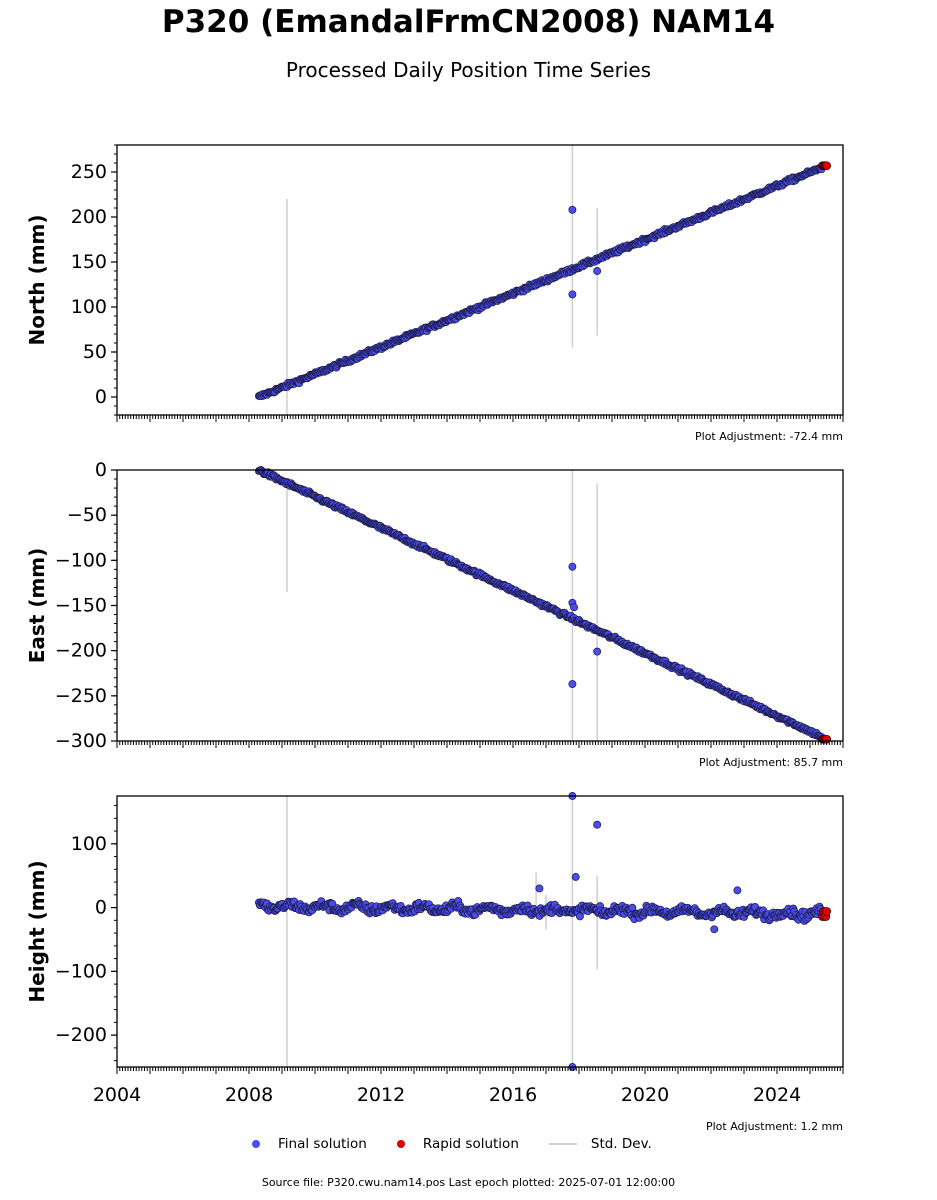  Describe the element at coordinates (540, 282) in the screenshot. I see `panel-1-final-solution-points` at that location.